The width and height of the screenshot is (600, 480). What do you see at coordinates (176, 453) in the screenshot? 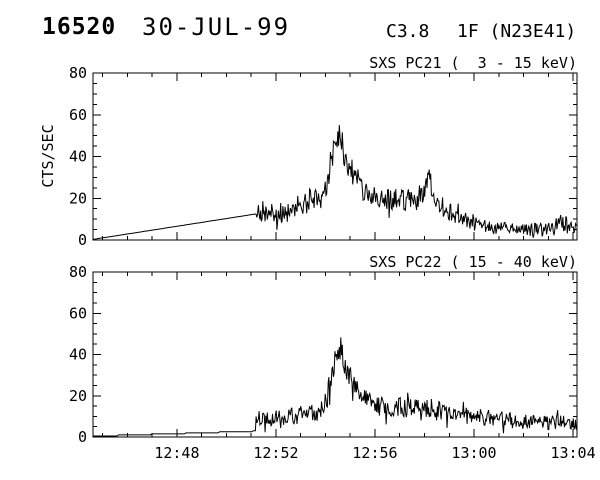
I see `x-tick-label: 12:48` at bounding box center [176, 453].